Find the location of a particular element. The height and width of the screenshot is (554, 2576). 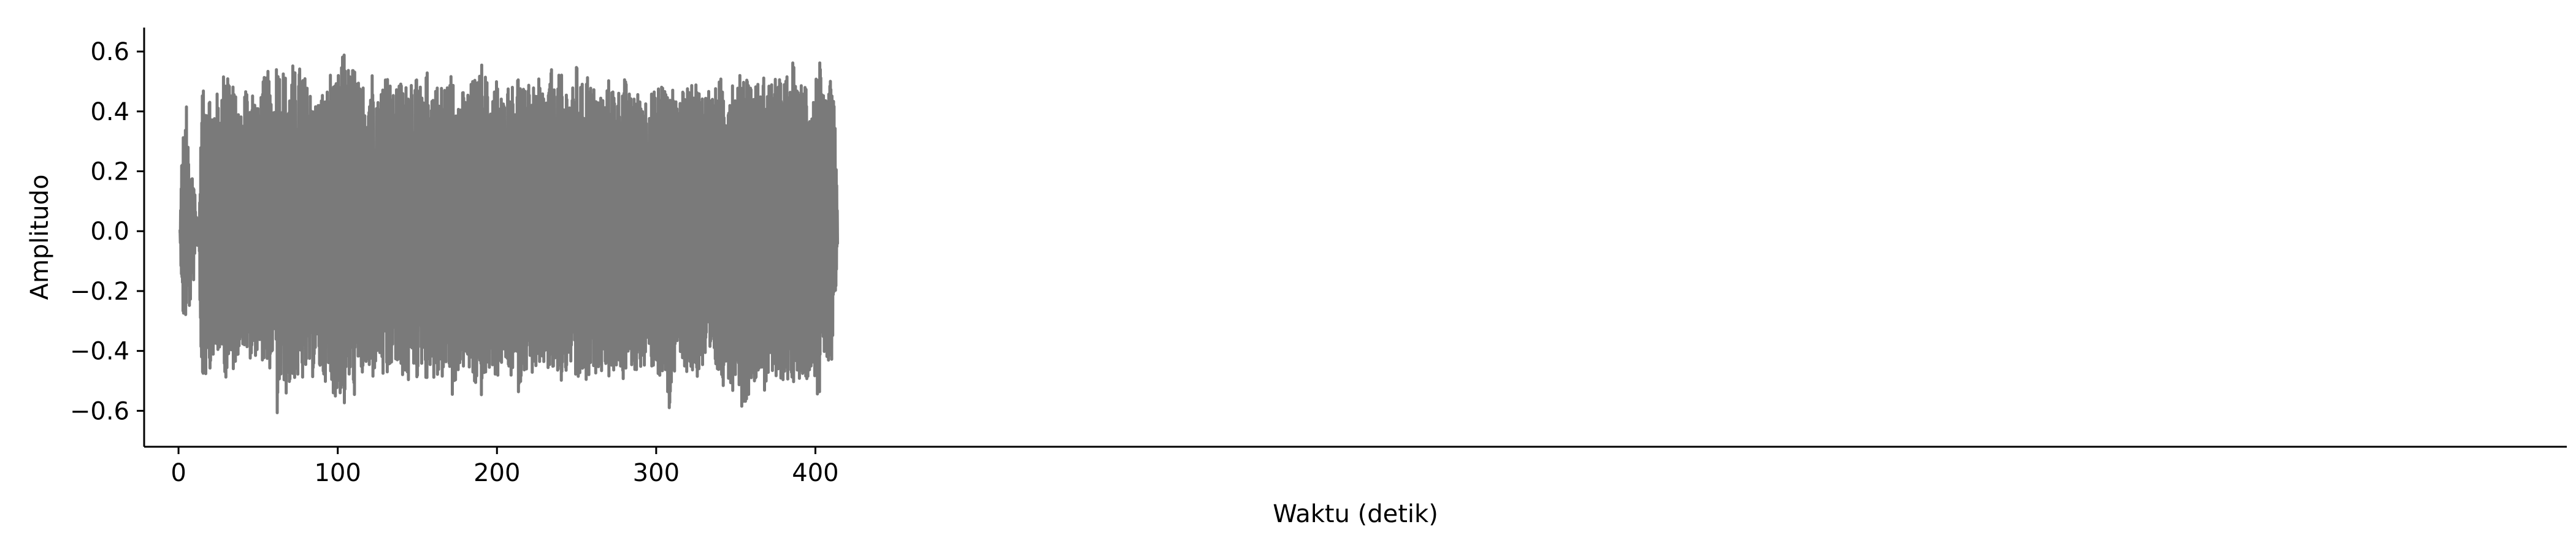

x-tick-label: 300 is located at coordinates (656, 473).